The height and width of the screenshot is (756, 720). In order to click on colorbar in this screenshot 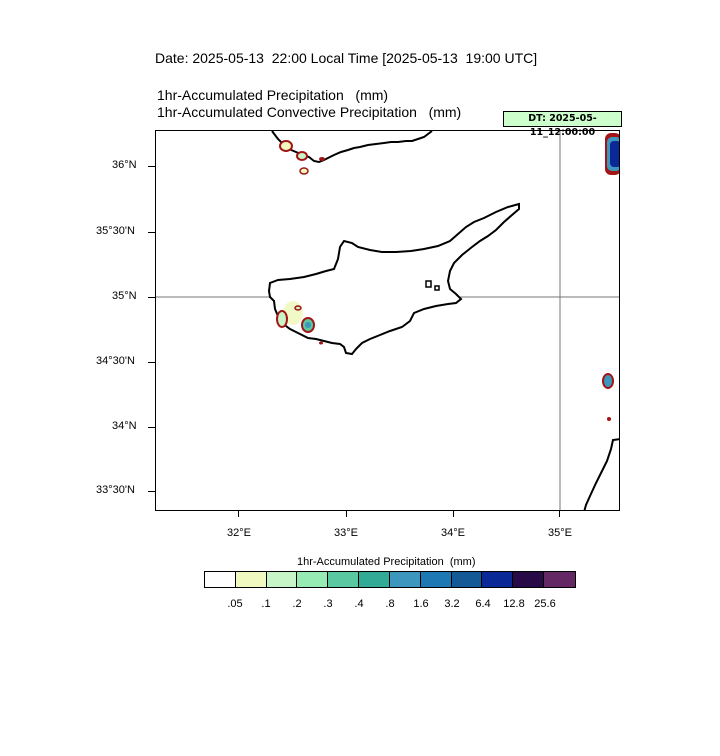, I will do `click(390, 579)`.